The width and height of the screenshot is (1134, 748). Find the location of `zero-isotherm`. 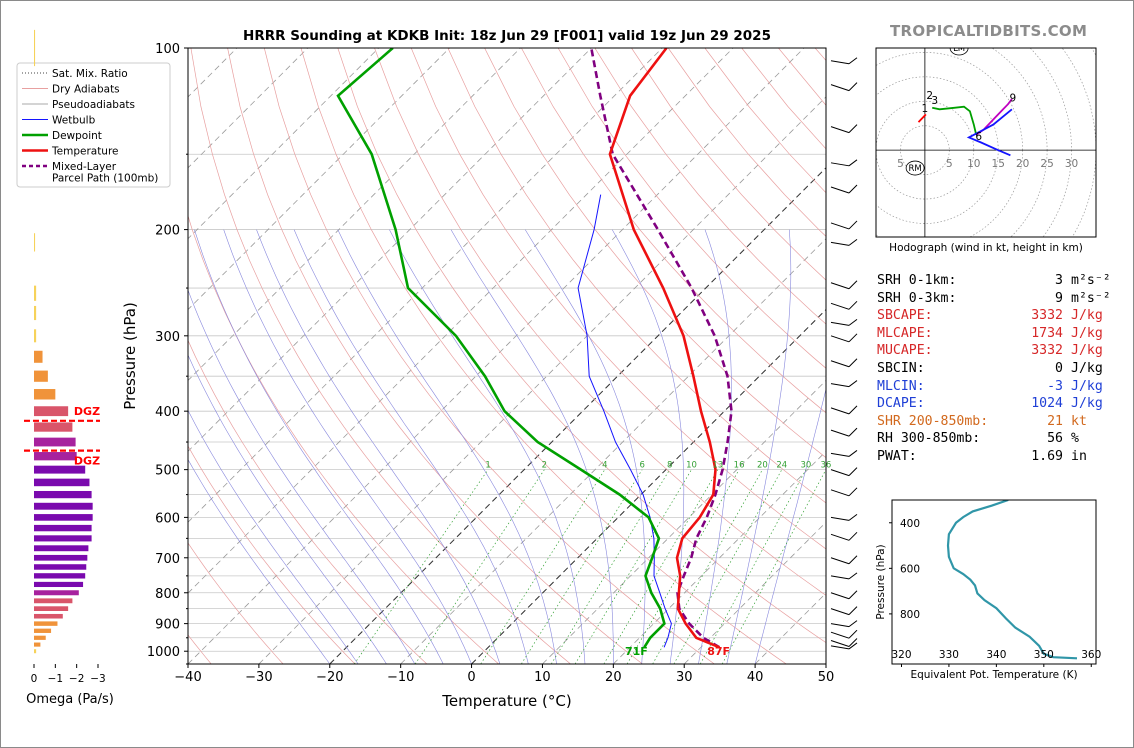

zero-isotherm is located at coordinates (648, 486).